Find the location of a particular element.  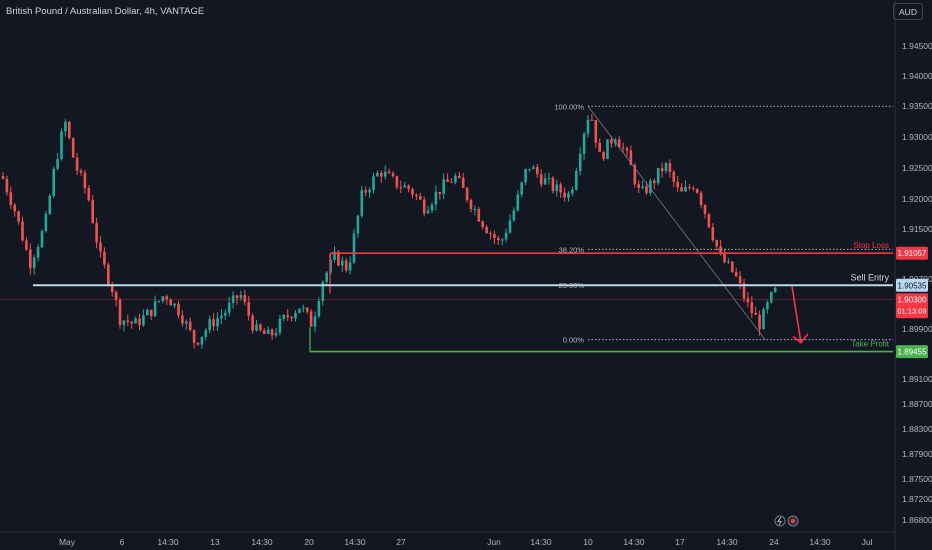

y-tick-label: 1.87500 is located at coordinates (917, 479).